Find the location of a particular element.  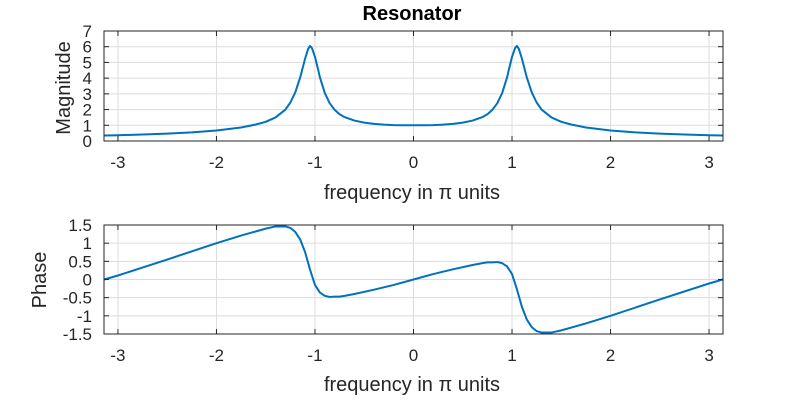

phase-y-tick-label: 1.5 is located at coordinates (80, 225).